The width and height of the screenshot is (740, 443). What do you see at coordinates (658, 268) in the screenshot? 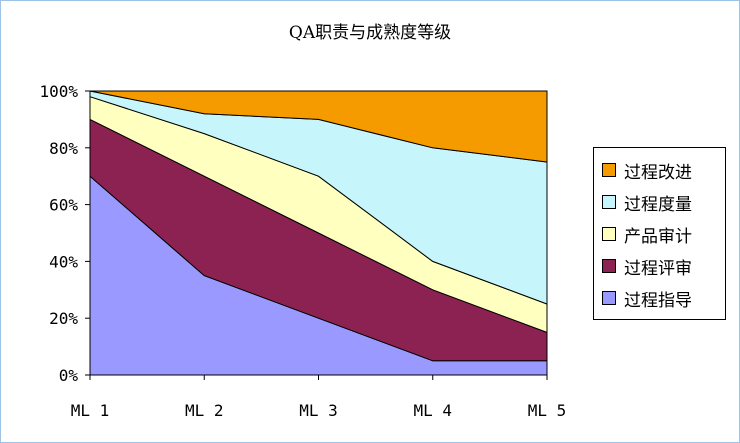
I see `legend-label: 过程评审` at bounding box center [658, 268].